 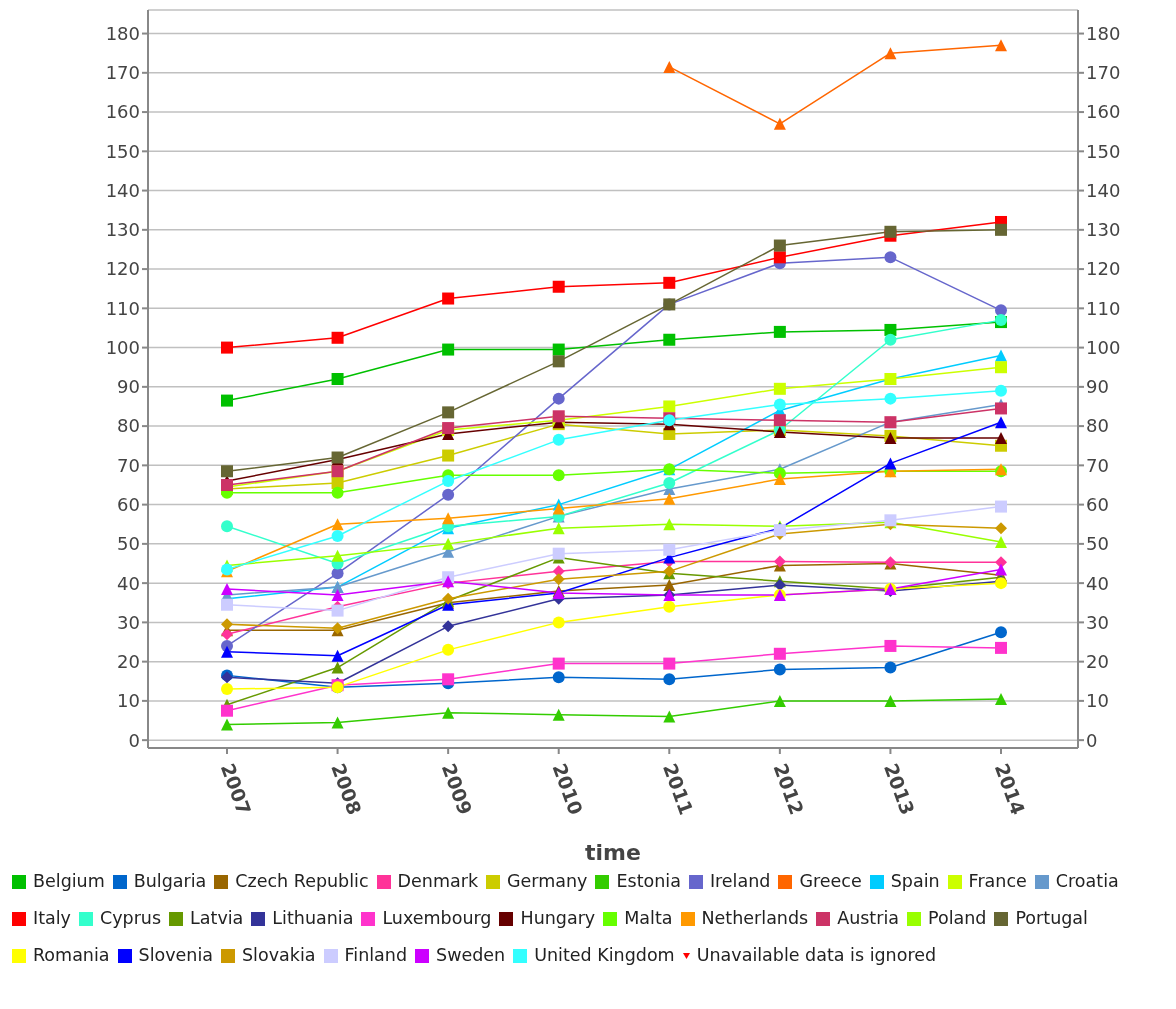 What do you see at coordinates (547, 881) in the screenshot?
I see `legend-label: Germany` at bounding box center [547, 881].